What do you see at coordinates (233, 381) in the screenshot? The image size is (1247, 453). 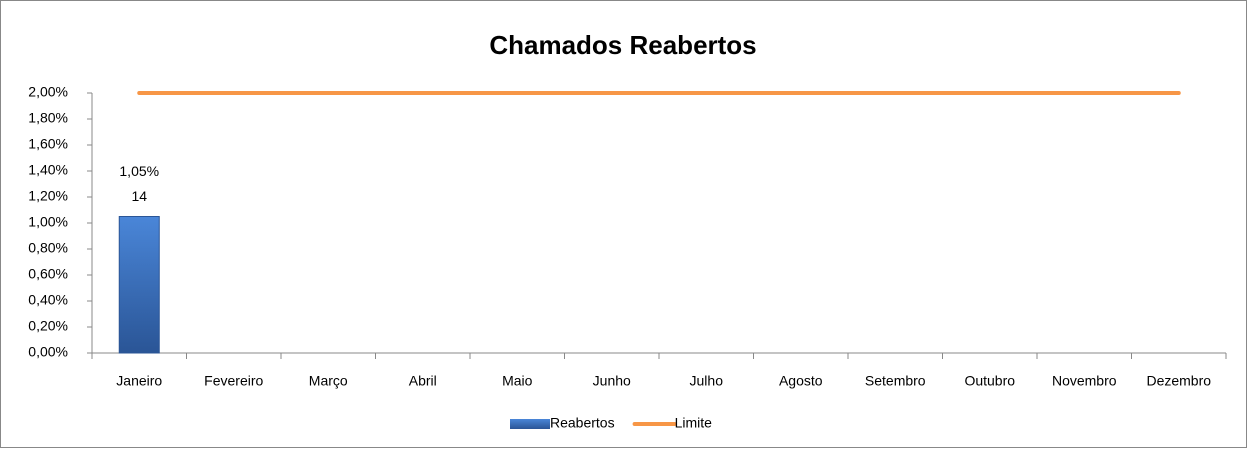 I see `x-tick-label: Fevereiro` at bounding box center [233, 381].